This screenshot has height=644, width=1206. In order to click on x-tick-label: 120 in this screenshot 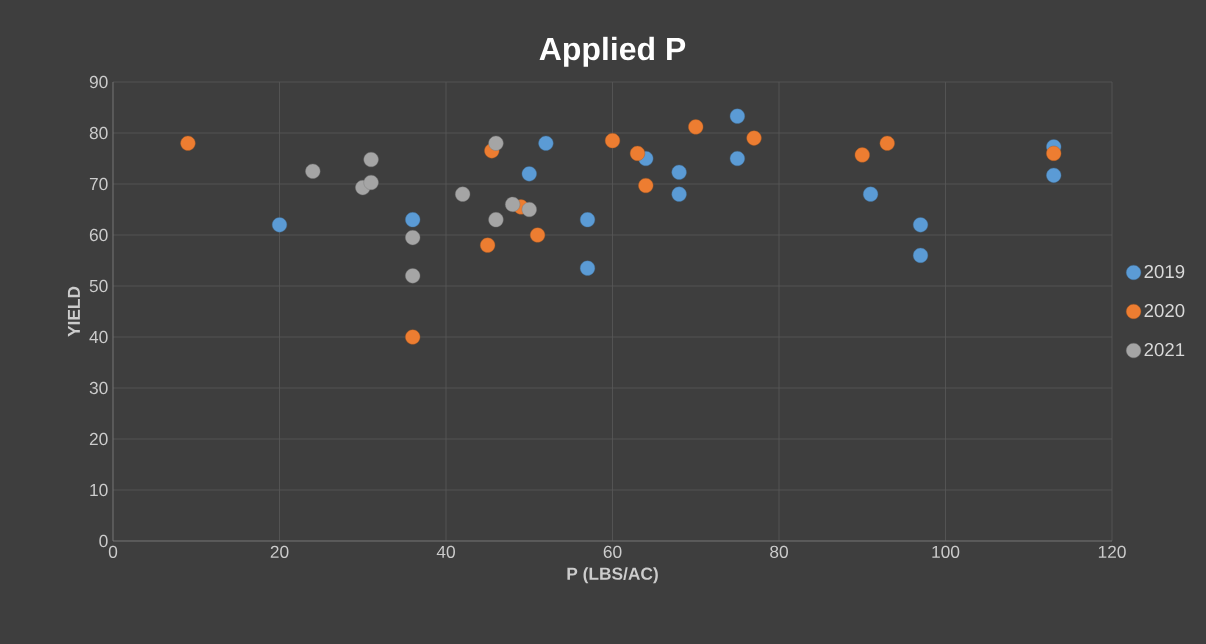, I will do `click(1112, 551)`.